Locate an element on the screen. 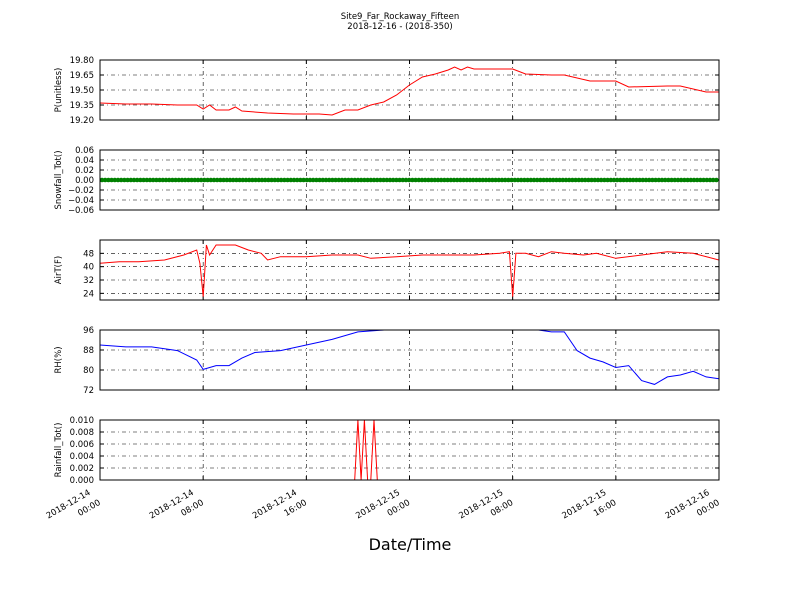  y-tick-label: 19.20 is located at coordinates (82, 121).